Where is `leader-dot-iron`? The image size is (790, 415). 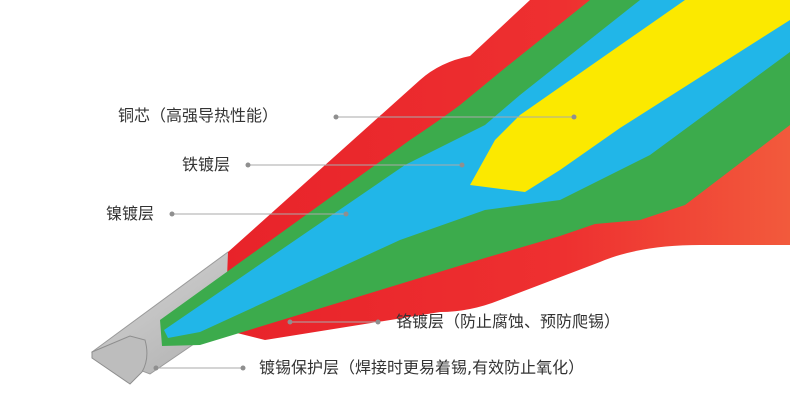
leader-dot-iron is located at coordinates (462, 165).